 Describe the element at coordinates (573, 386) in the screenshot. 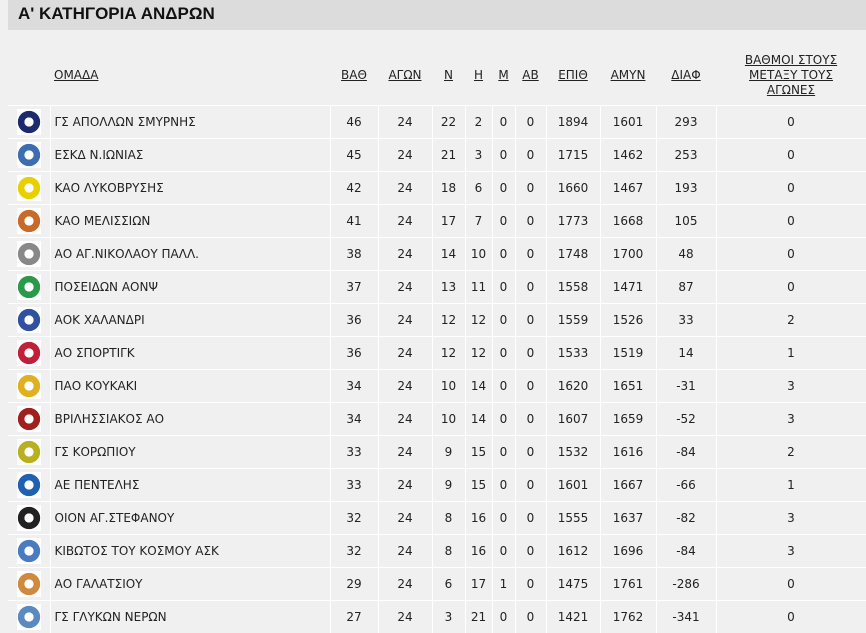

I see `cell-pf: 1620` at that location.